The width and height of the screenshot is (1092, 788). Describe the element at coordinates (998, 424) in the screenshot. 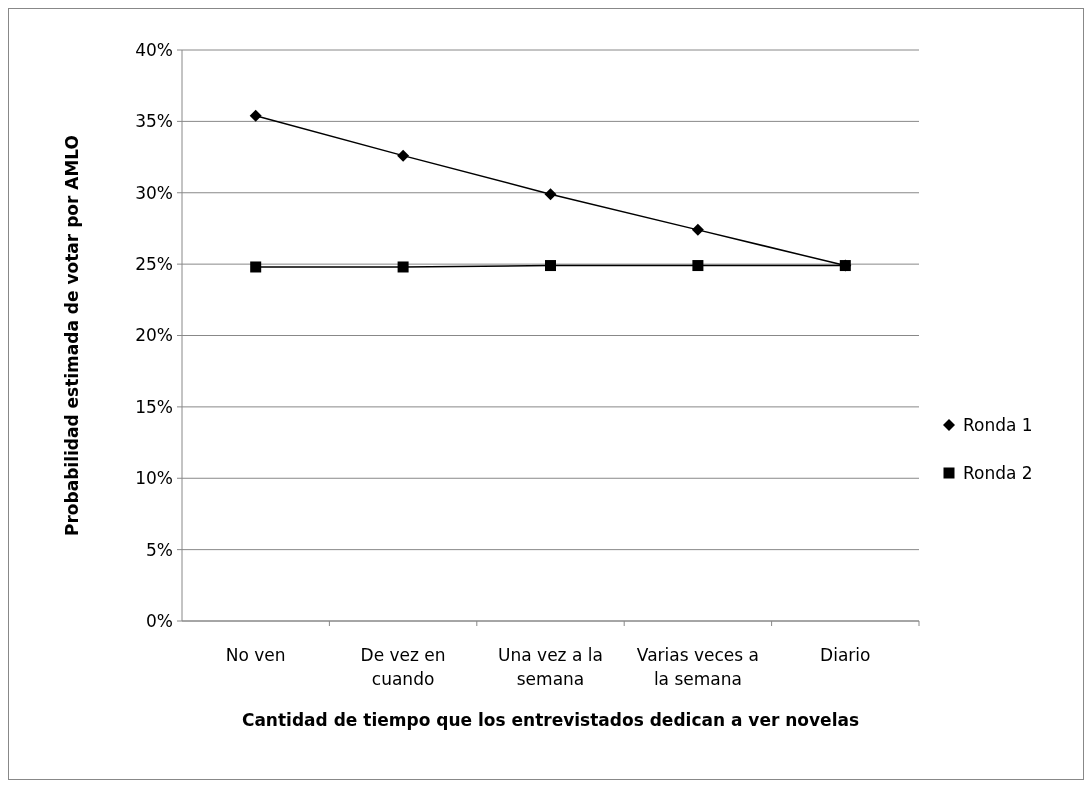

I see `legend-label: Ronda 1` at that location.